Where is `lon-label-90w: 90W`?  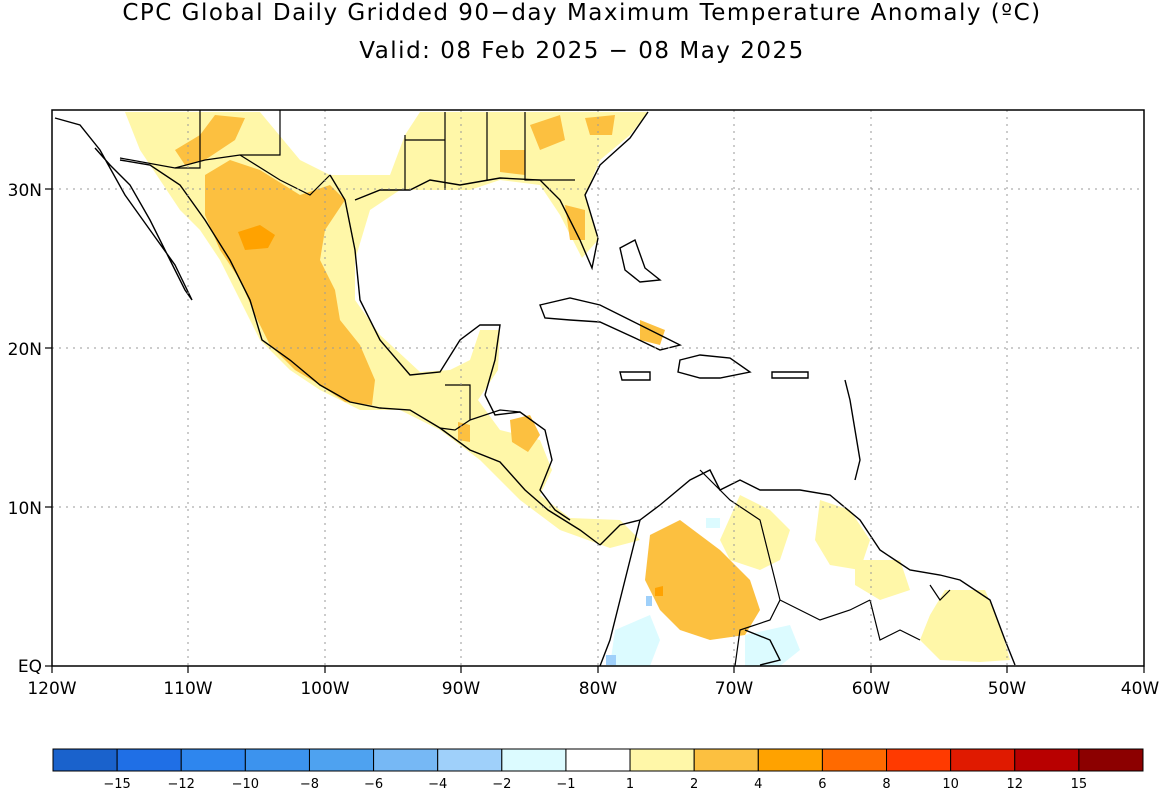 lon-label-90w: 90W is located at coordinates (461, 689).